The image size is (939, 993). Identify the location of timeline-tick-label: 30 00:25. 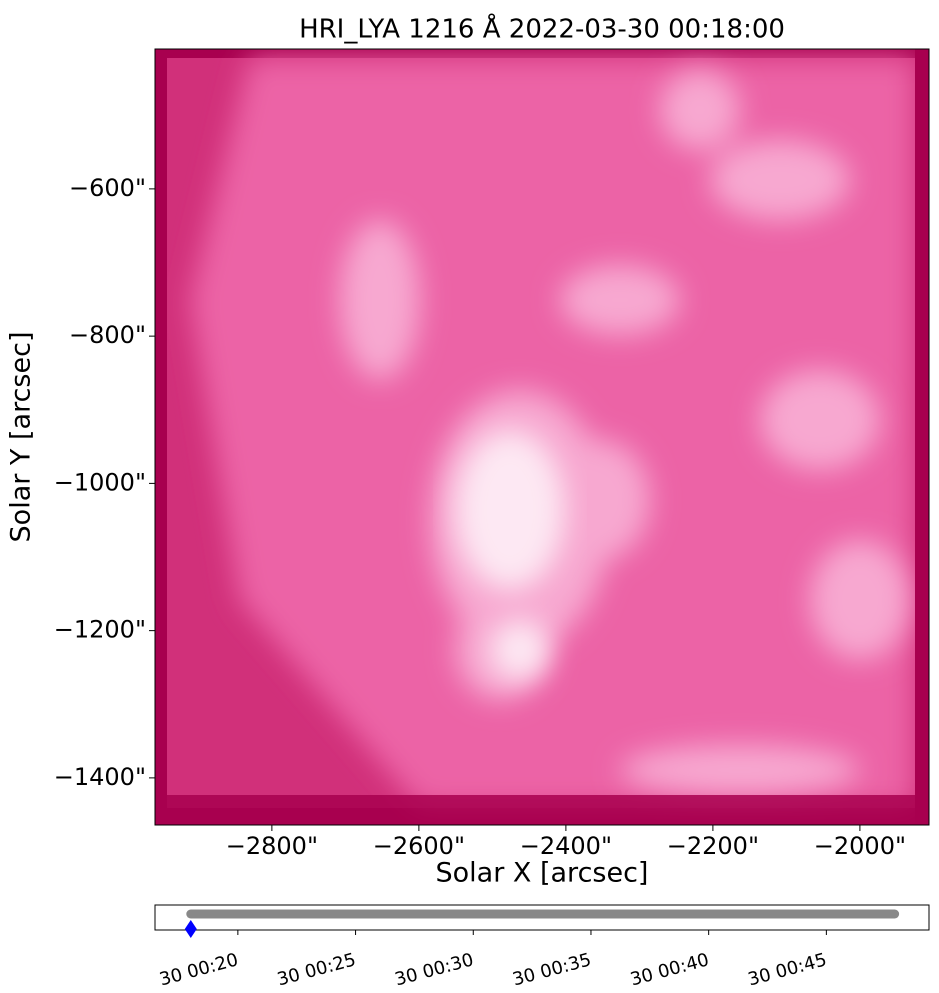
(316, 969).